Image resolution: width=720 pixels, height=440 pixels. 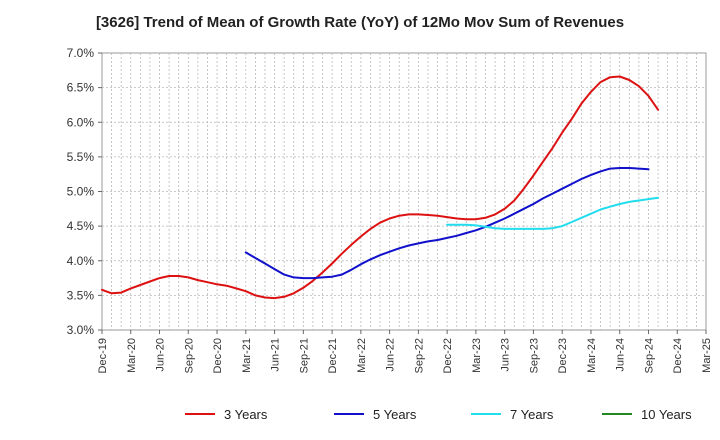 What do you see at coordinates (592, 355) in the screenshot?
I see `x-tick-label: Mar-24` at bounding box center [592, 355].